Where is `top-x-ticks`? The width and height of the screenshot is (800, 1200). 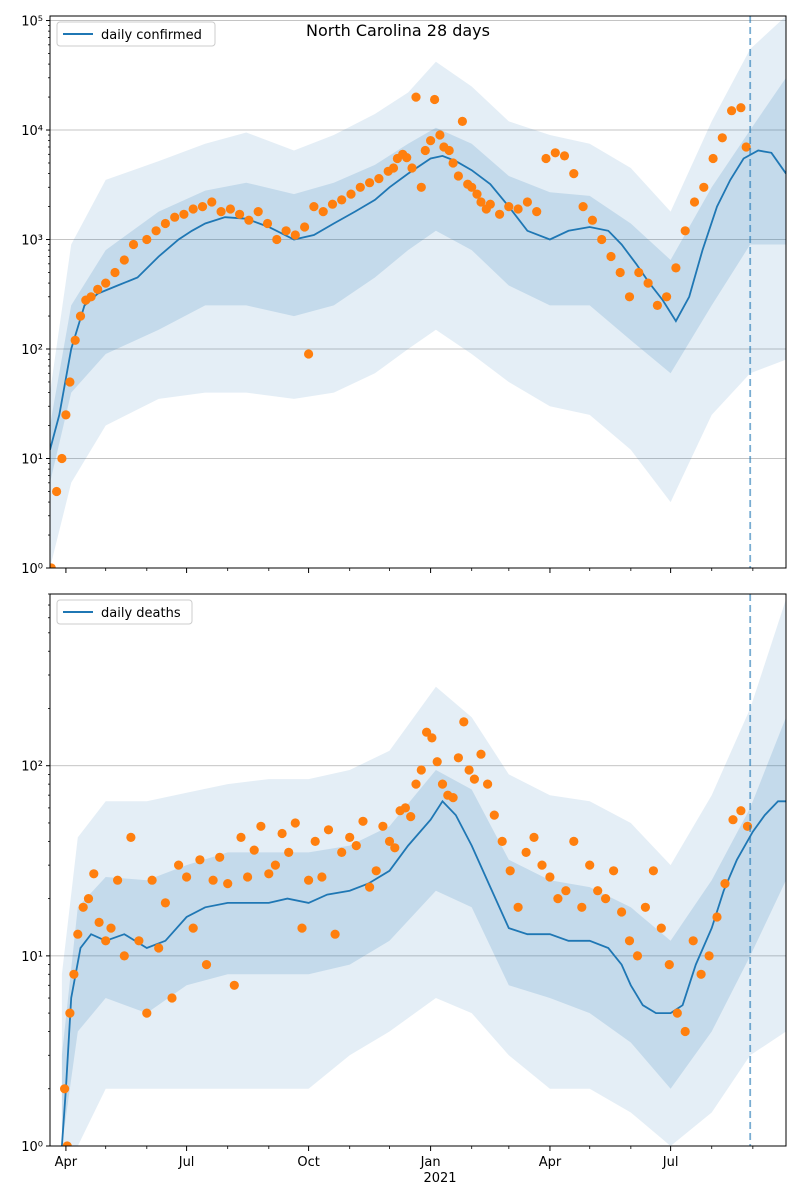
top-x-ticks is located at coordinates (409, 570).